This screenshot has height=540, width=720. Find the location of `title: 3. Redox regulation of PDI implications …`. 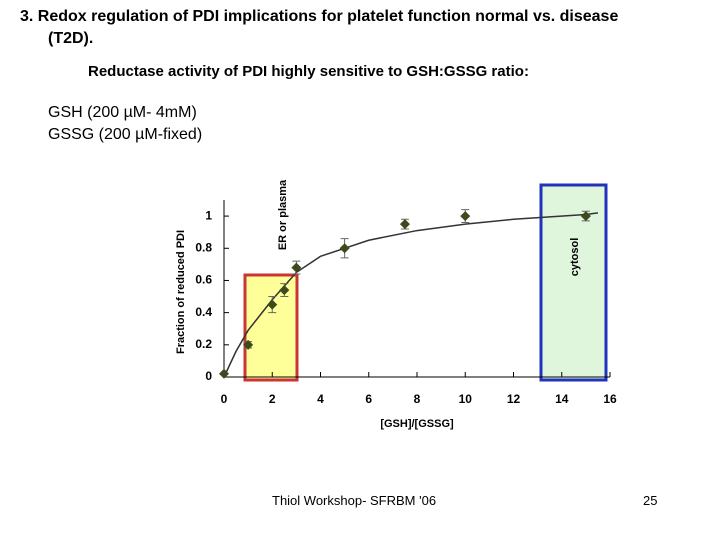

title: 3. Redox regulation of PDI implications … is located at coordinates (319, 16).